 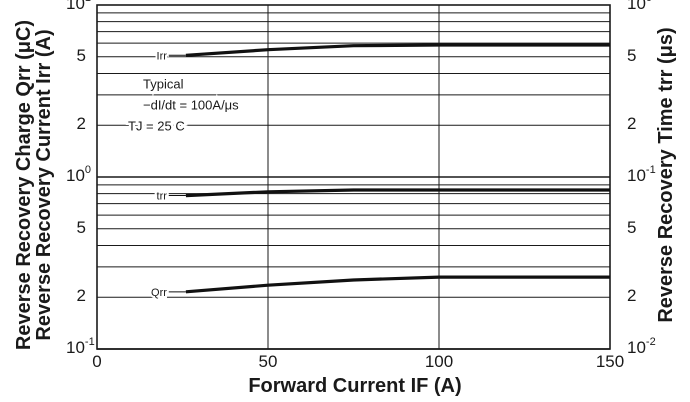 What do you see at coordinates (159, 293) in the screenshot?
I see `series-label: Qrr` at bounding box center [159, 293].